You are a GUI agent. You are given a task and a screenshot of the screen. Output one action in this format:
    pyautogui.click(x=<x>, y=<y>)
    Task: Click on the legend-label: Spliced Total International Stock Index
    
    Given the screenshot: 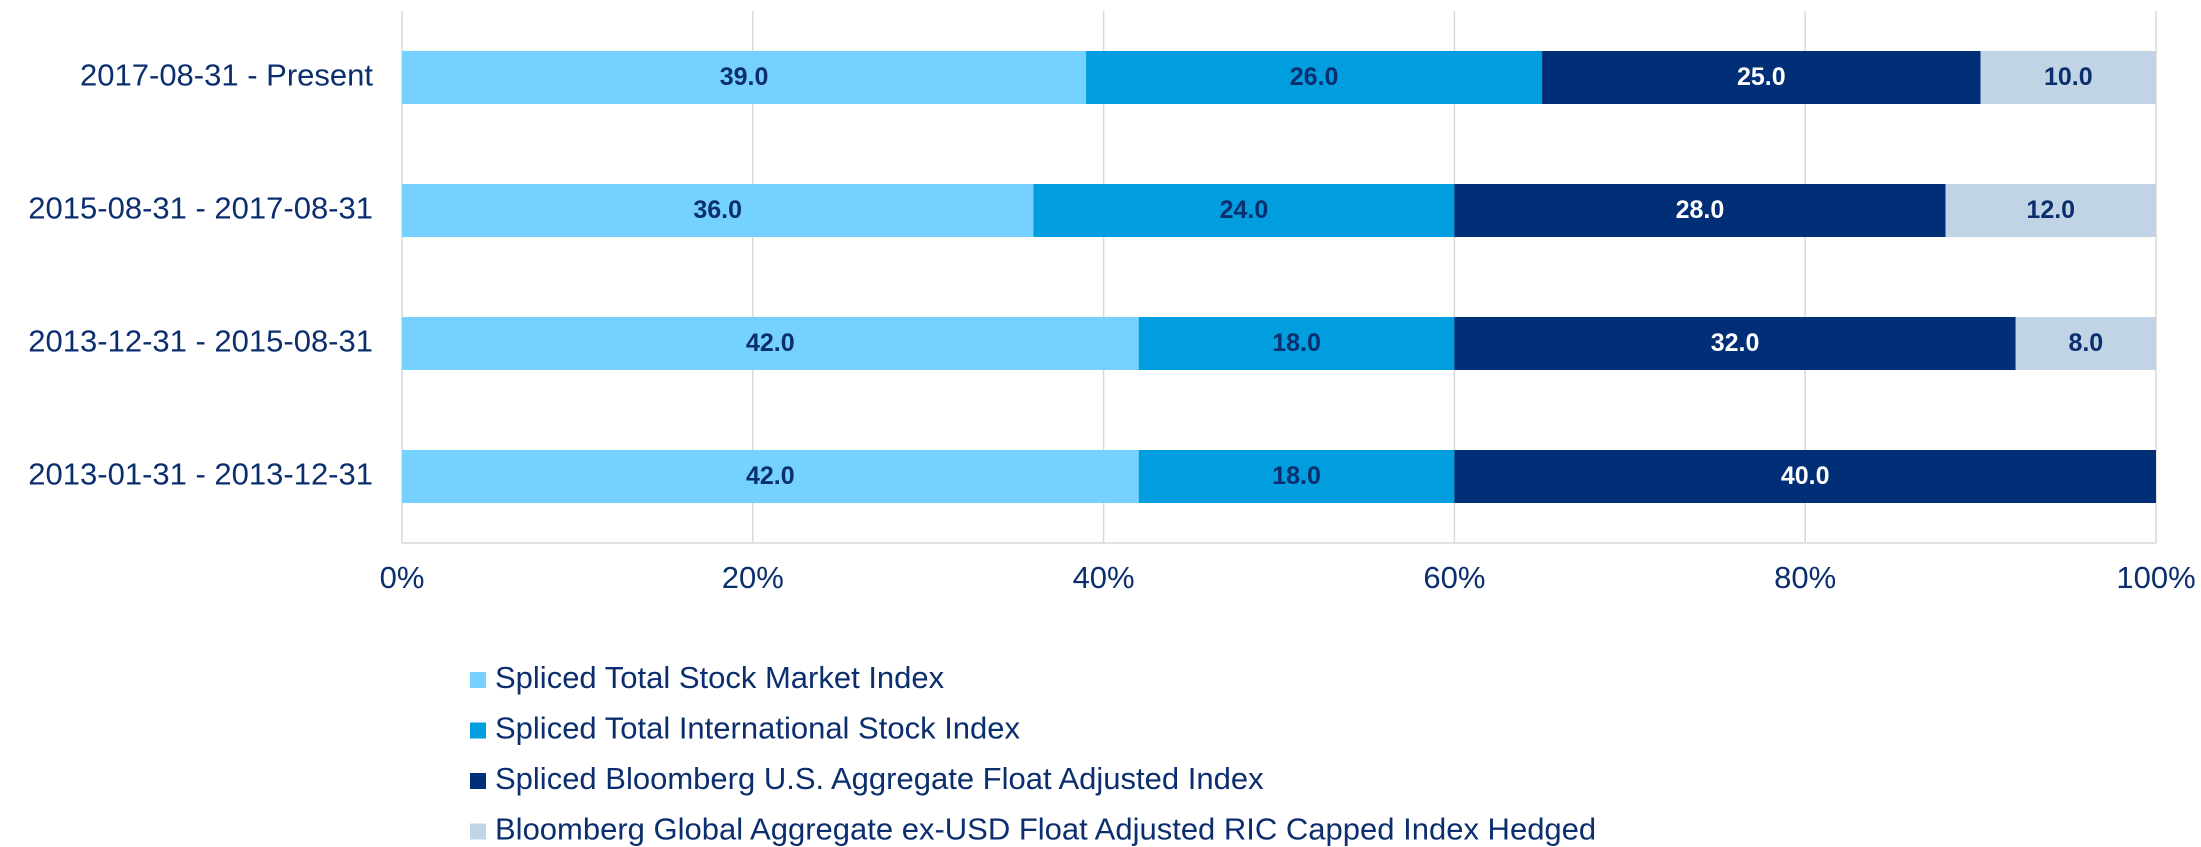 What is the action you would take?
    pyautogui.click(x=758, y=728)
    